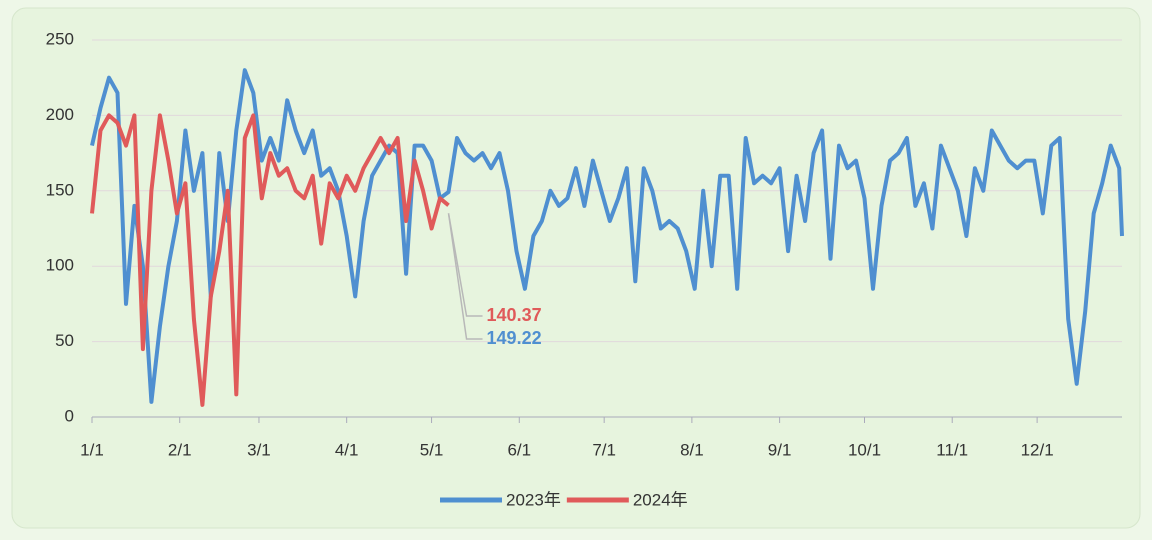  What do you see at coordinates (347, 449) in the screenshot?
I see `x-tick-label: 4/1` at bounding box center [347, 449].